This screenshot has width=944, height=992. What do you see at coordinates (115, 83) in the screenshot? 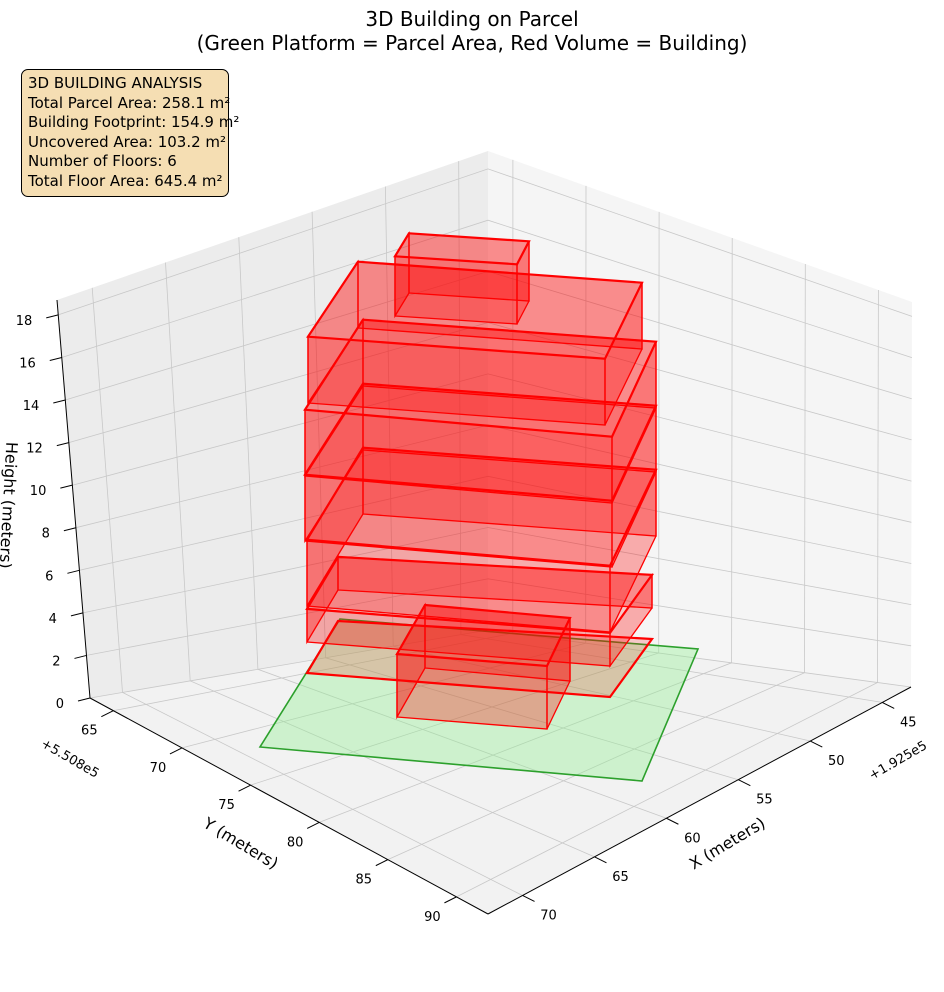
I see `analysis-heading: 3D BUILDING ANALYSIS` at bounding box center [115, 83].